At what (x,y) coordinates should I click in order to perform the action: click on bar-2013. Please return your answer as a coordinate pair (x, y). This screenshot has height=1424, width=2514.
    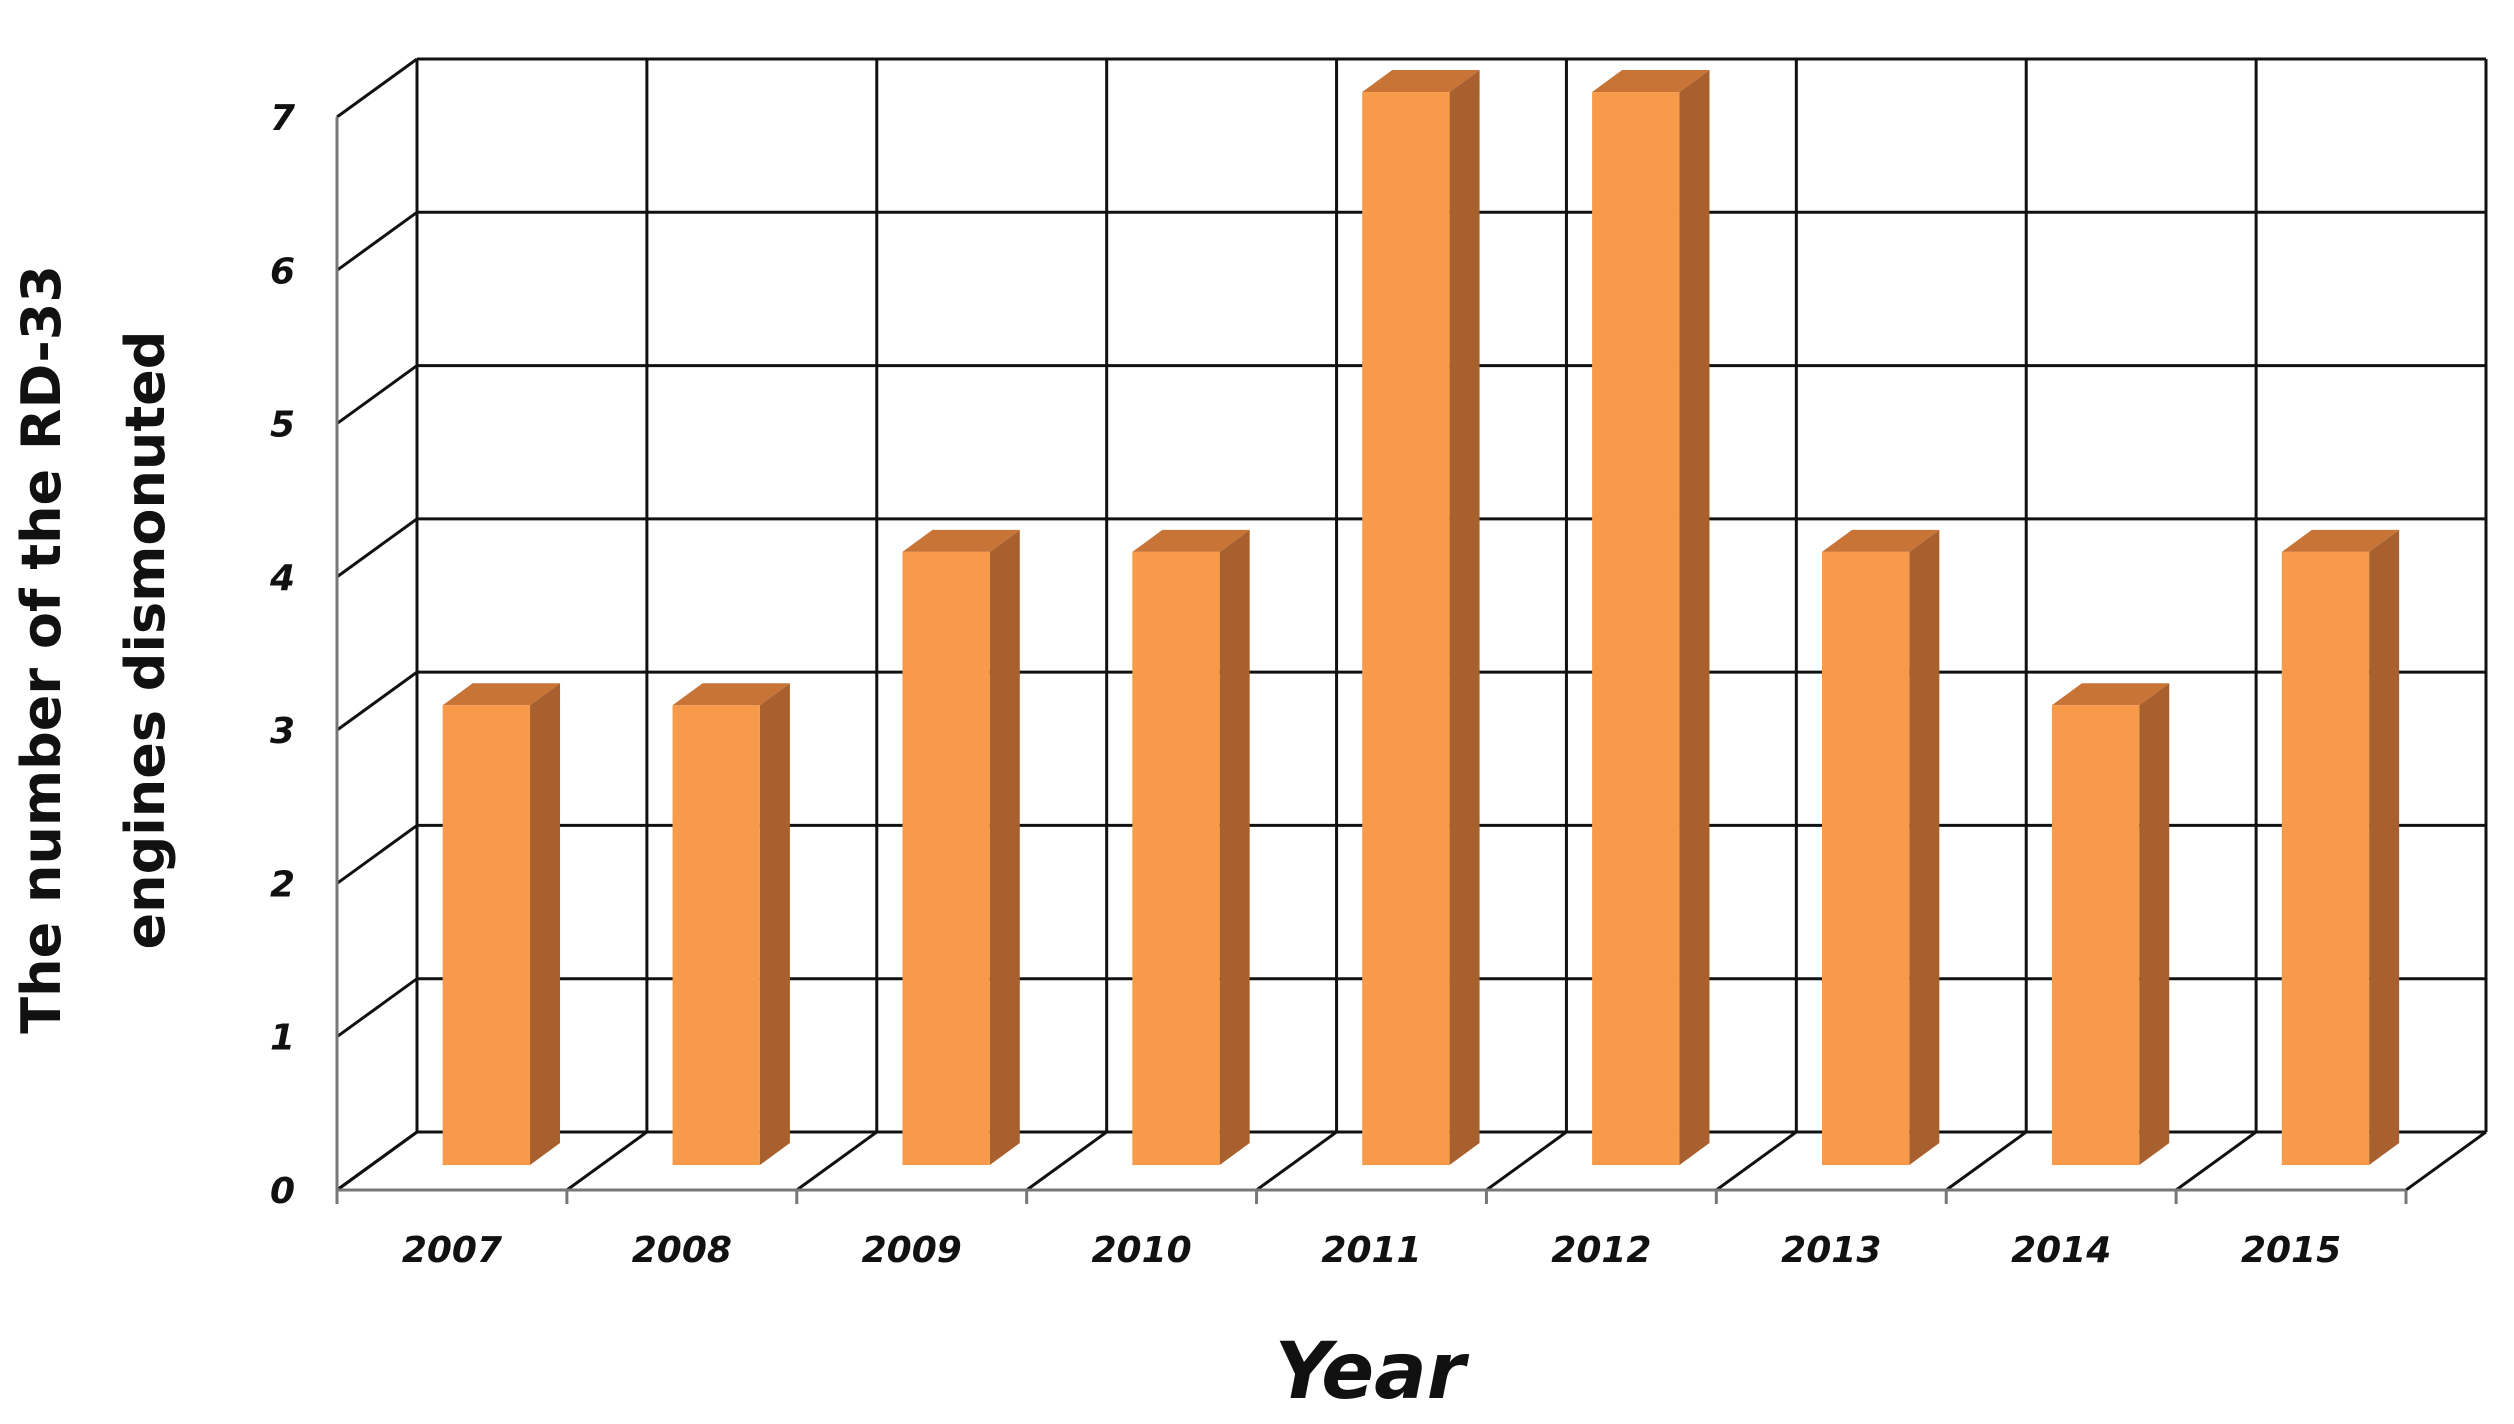
    Looking at the image, I should click on (1880, 847).